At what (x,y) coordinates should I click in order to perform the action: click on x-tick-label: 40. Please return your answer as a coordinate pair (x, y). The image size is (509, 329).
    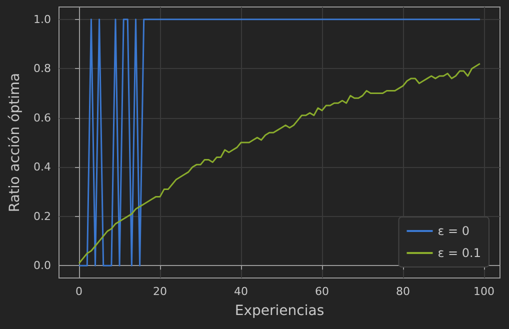
    Looking at the image, I should click on (241, 291).